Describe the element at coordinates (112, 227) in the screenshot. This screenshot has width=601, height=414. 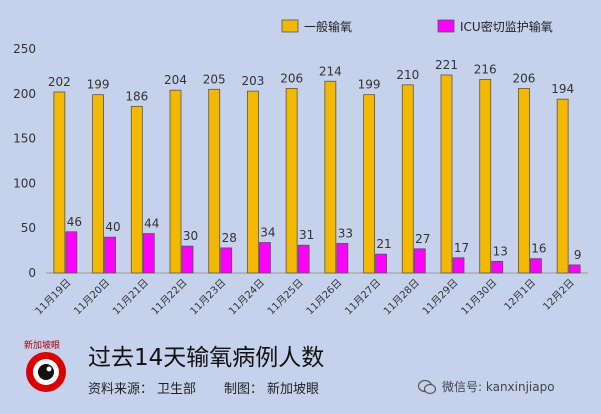
I see `data-label: 40` at that location.